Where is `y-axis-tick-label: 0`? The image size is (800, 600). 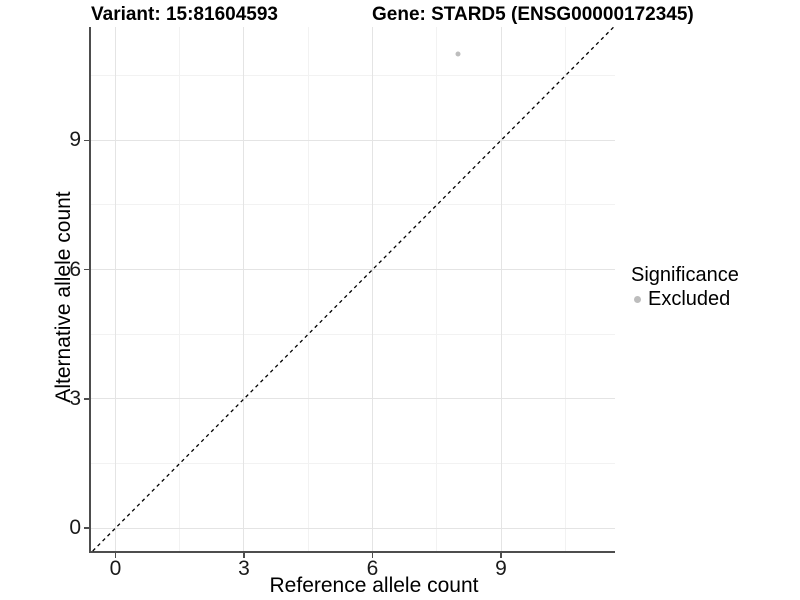 y-axis-tick-label: 0 is located at coordinates (75, 528).